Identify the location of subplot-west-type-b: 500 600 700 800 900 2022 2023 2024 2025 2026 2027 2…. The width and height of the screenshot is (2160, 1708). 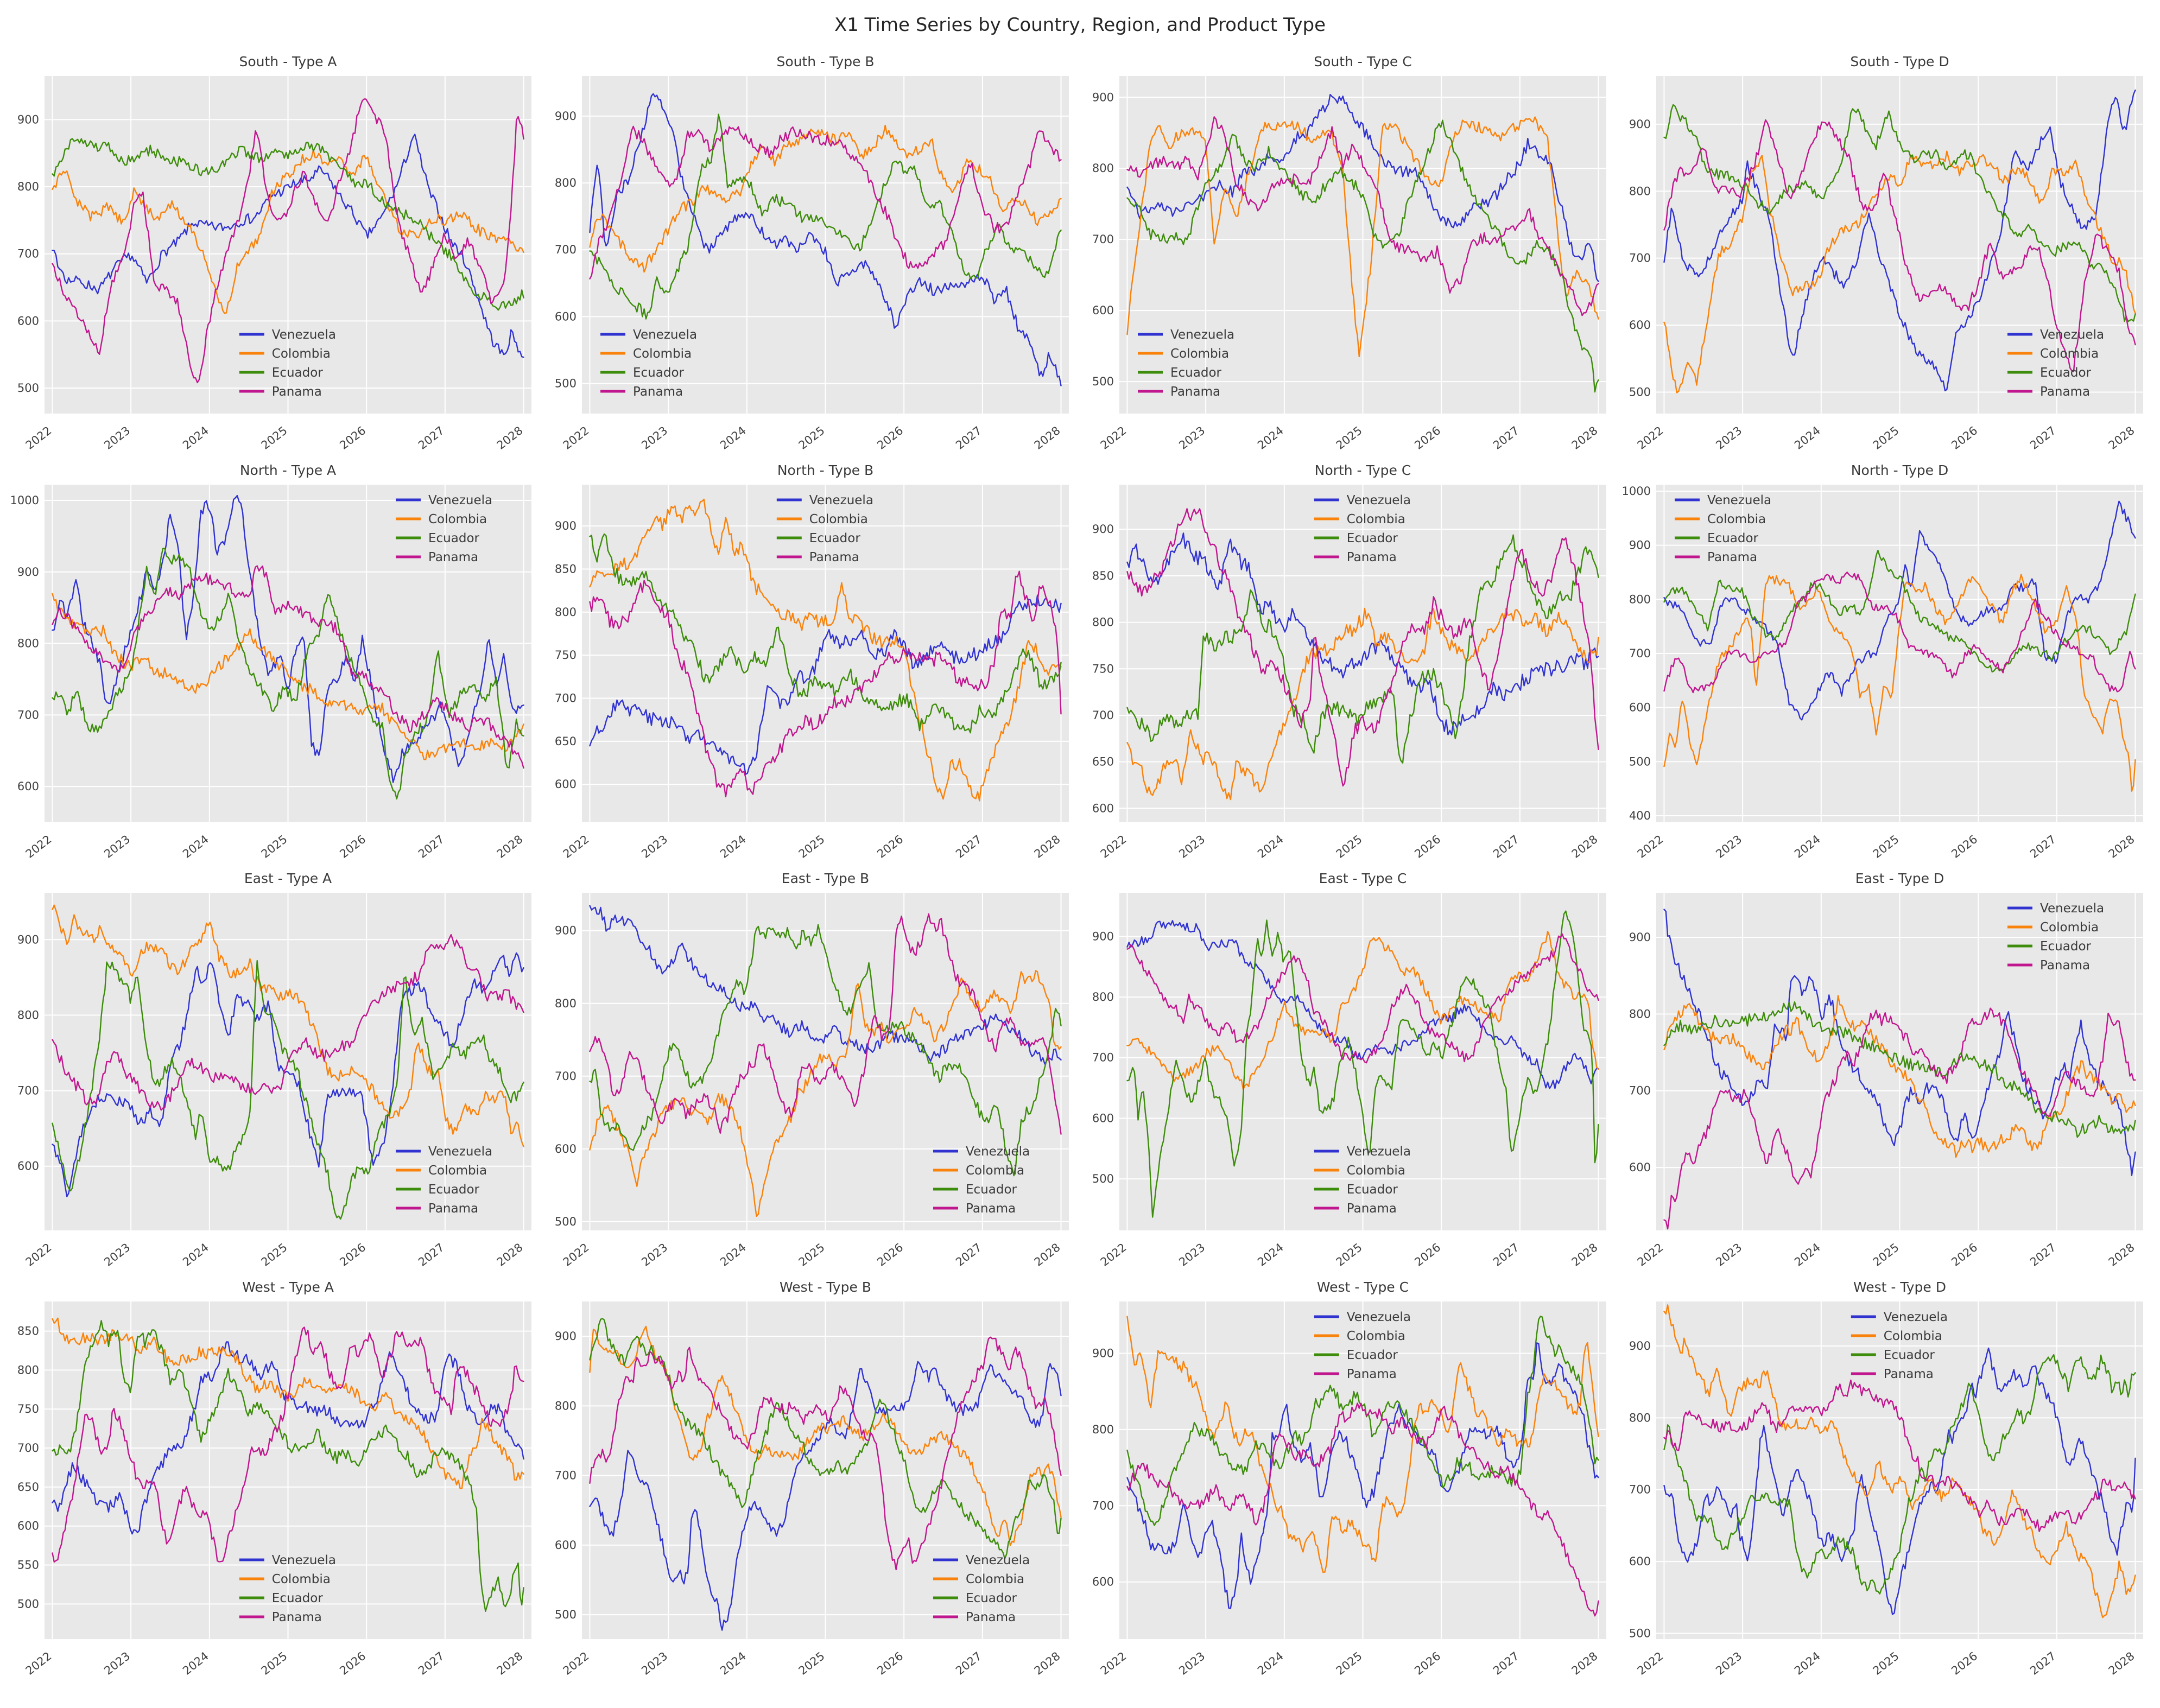
(812, 1478).